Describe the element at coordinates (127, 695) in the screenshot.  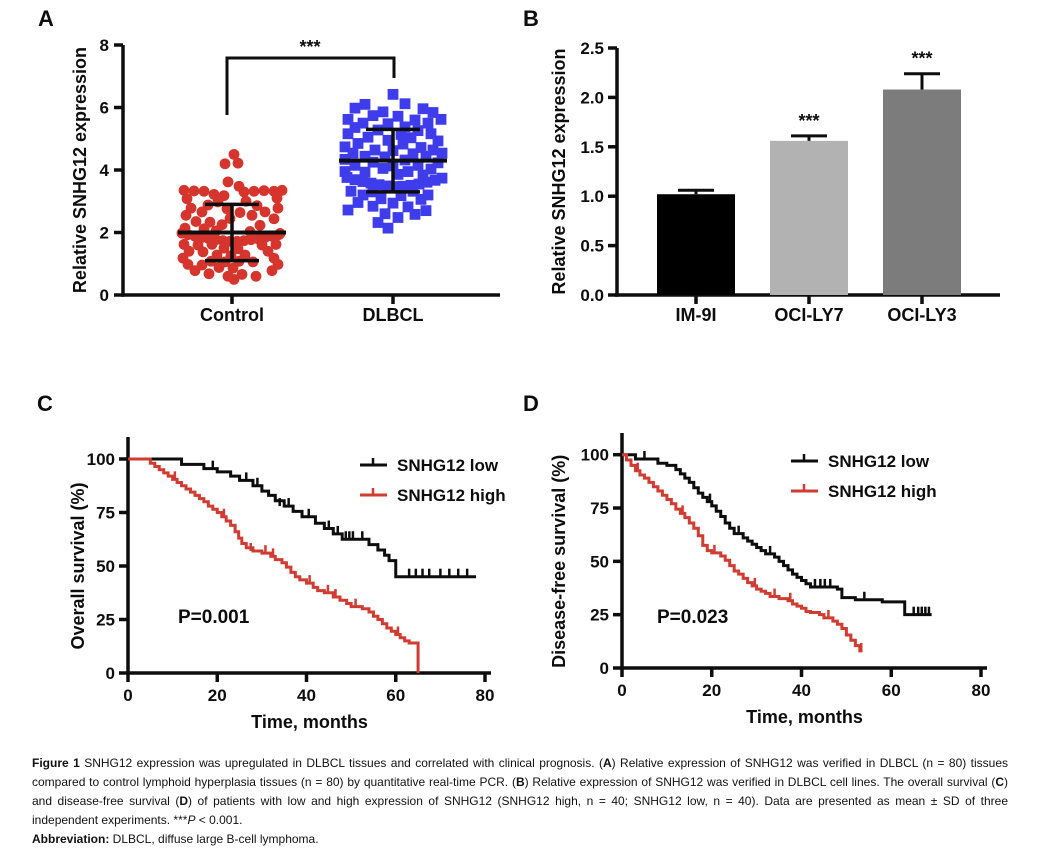
I see `x-tick-label: 0` at that location.